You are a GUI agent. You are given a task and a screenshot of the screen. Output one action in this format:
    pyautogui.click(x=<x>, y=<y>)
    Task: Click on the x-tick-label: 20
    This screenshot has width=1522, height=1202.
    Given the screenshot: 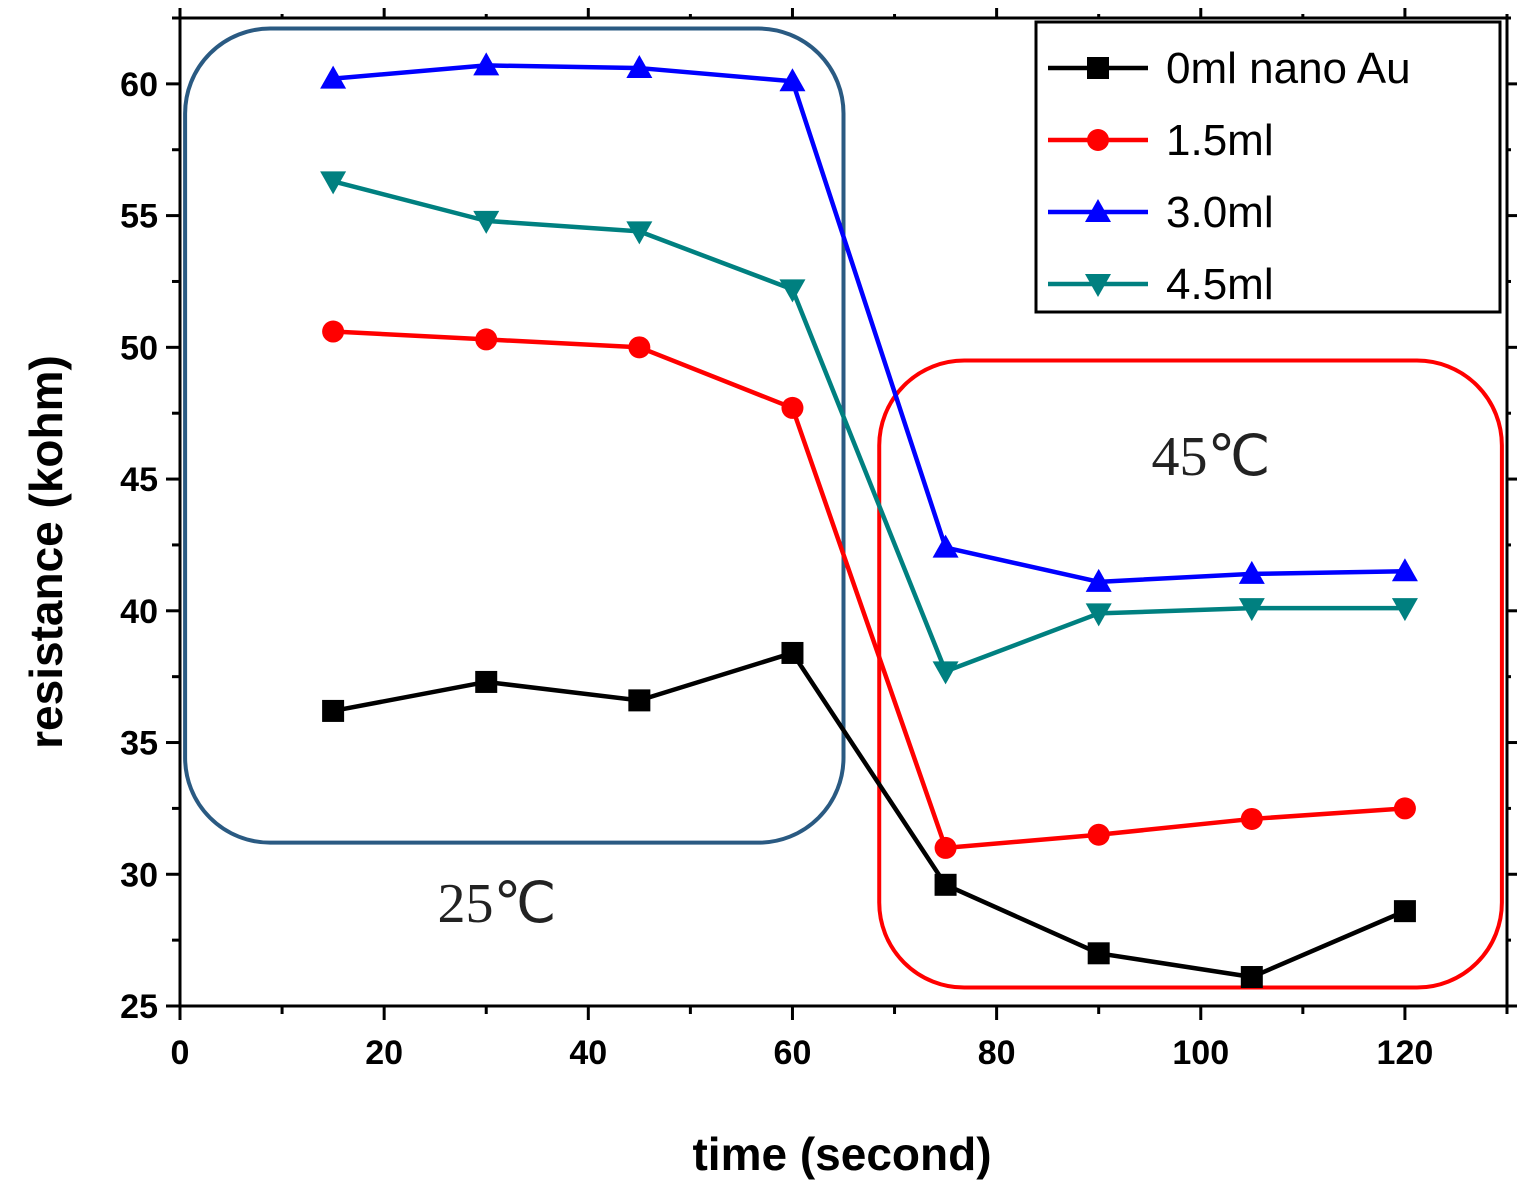 What is the action you would take?
    pyautogui.click(x=384, y=1053)
    